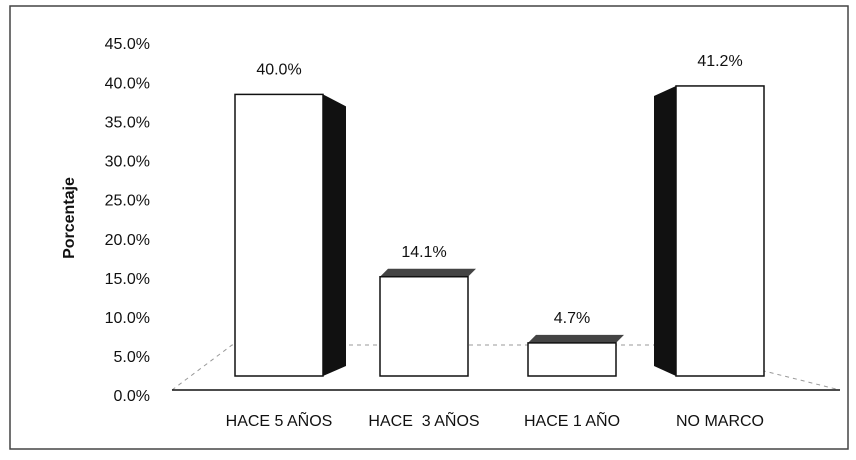 Image resolution: width=856 pixels, height=460 pixels. I want to click on data-label: 40.0%, so click(278, 70).